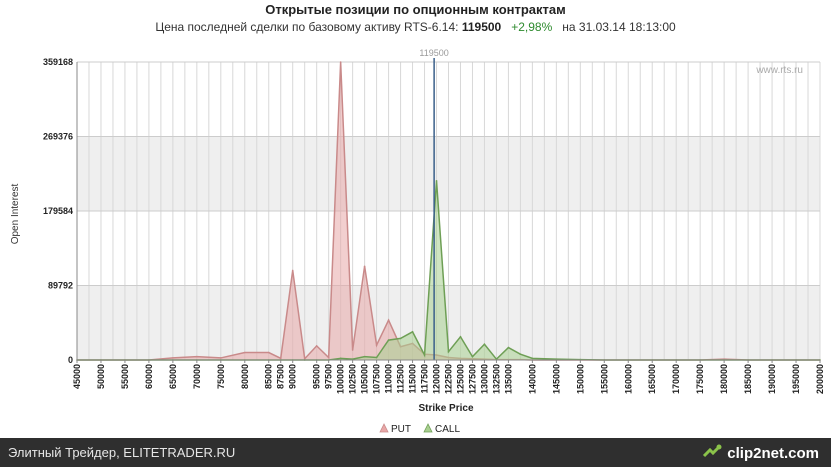 The height and width of the screenshot is (467, 831). I want to click on x-tick-label: 107500, so click(377, 379).